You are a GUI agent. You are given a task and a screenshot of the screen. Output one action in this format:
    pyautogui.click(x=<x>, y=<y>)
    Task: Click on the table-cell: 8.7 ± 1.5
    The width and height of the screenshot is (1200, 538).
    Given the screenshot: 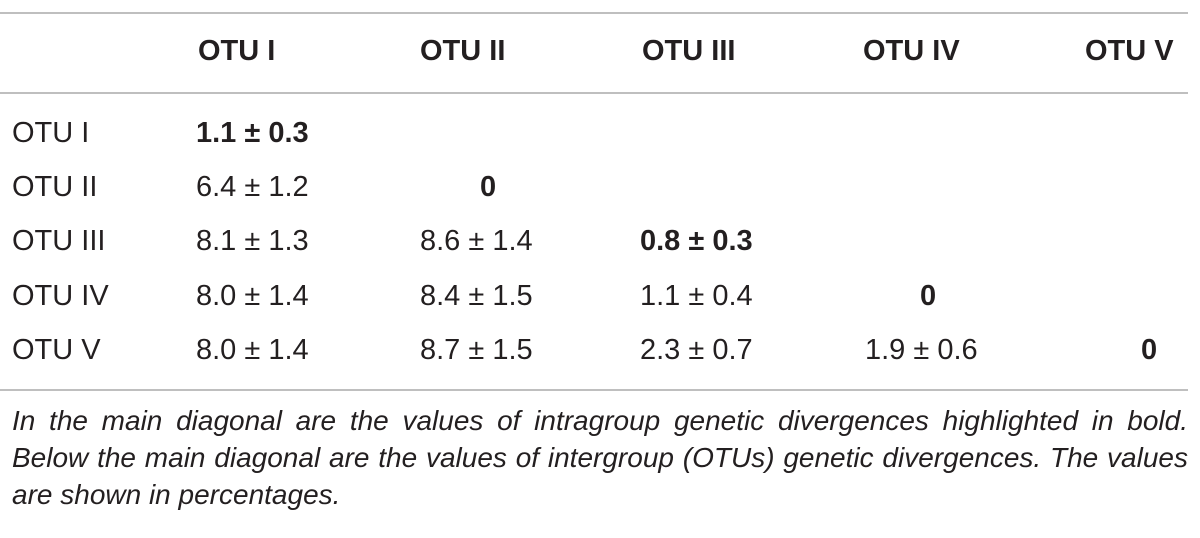 What is the action you would take?
    pyautogui.click(x=476, y=350)
    